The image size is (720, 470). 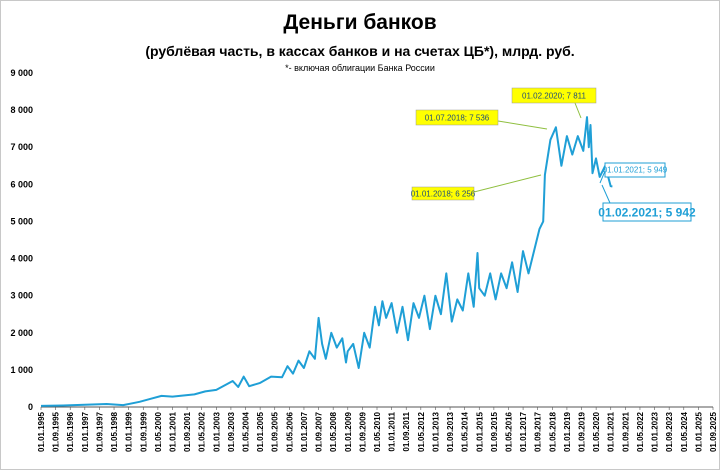 I want to click on x-tick-label: 01.05.2004, so click(x=246, y=431).